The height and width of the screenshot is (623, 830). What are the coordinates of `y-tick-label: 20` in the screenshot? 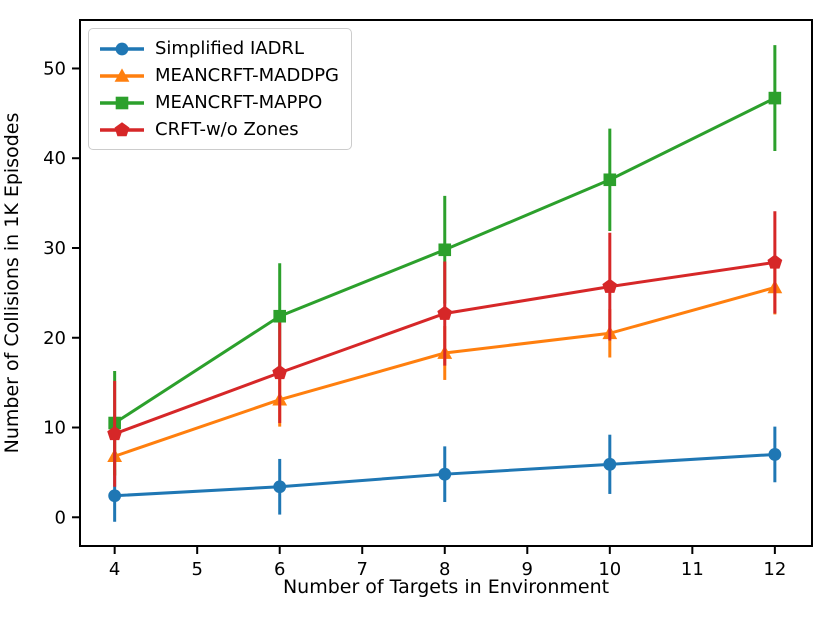 It's located at (54, 338).